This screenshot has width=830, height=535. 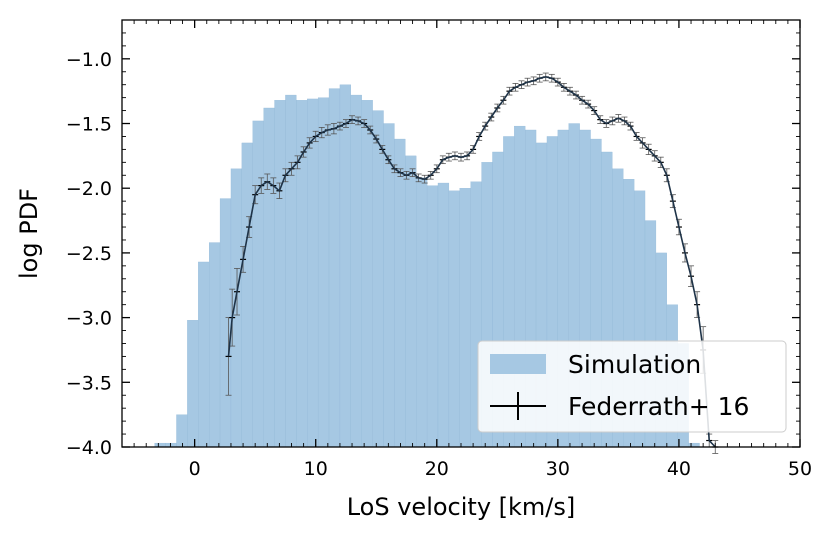 What do you see at coordinates (89, 125) in the screenshot?
I see `y-tick-label: −1.5` at bounding box center [89, 125].